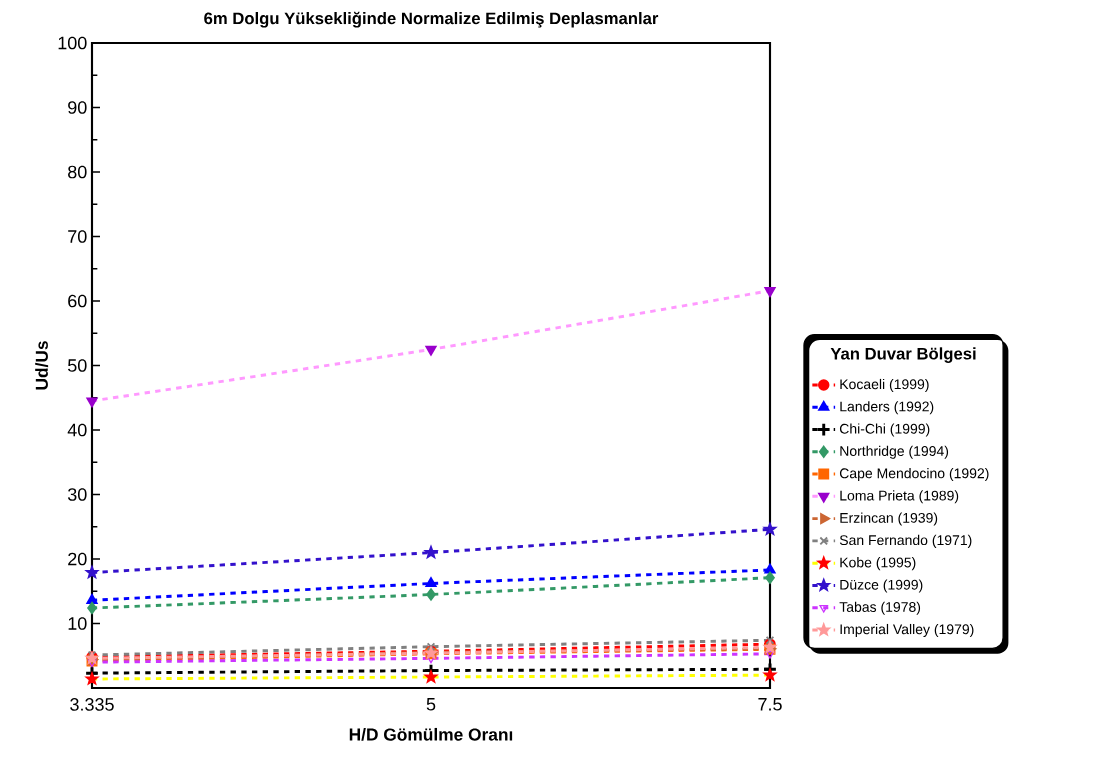  Describe the element at coordinates (77, 301) in the screenshot. I see `y-tick-label: 60` at that location.